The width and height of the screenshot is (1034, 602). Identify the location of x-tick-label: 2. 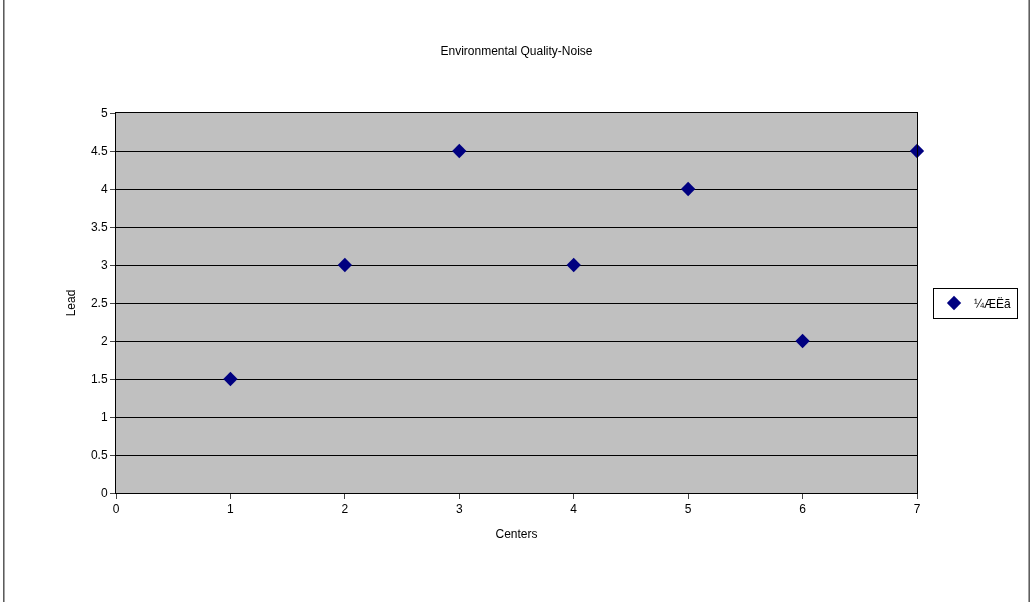
(345, 509).